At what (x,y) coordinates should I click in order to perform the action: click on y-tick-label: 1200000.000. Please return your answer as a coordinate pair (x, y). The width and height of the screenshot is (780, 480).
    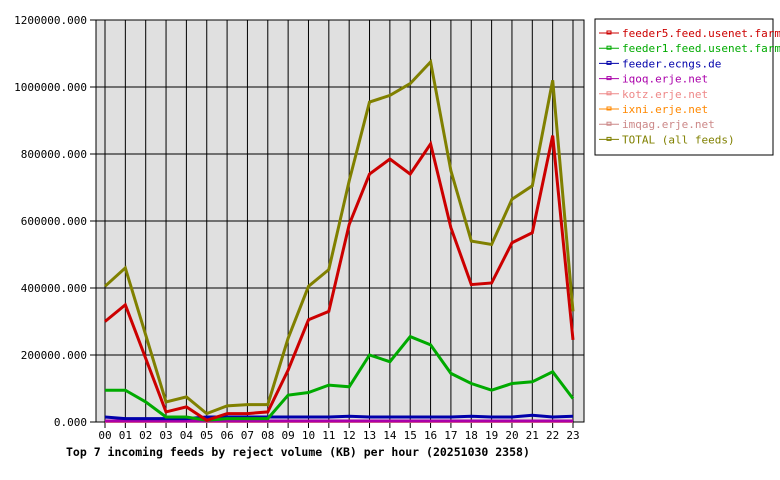
    Looking at the image, I should click on (50, 20).